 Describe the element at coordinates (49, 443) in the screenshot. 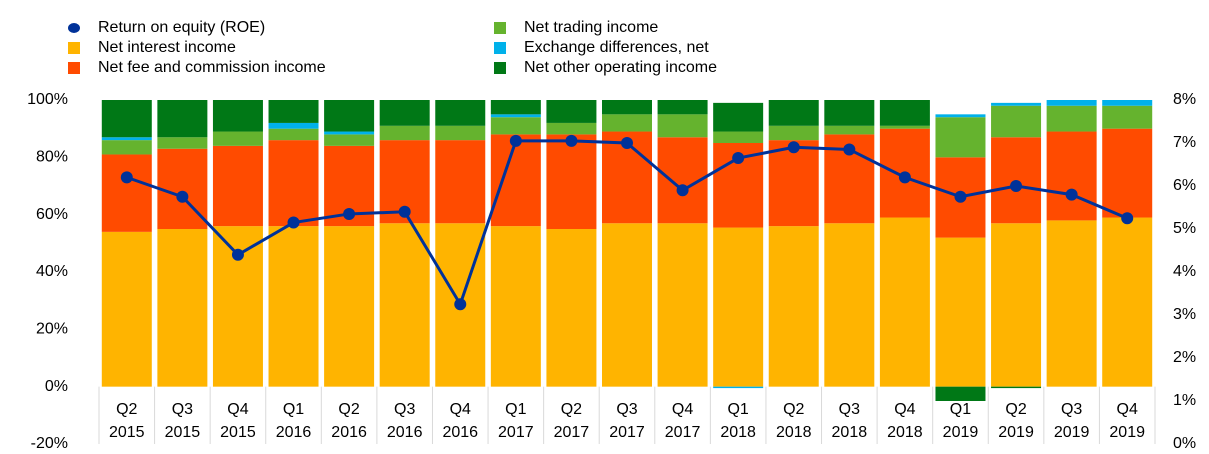

I see `y-tick-label: -20%` at that location.